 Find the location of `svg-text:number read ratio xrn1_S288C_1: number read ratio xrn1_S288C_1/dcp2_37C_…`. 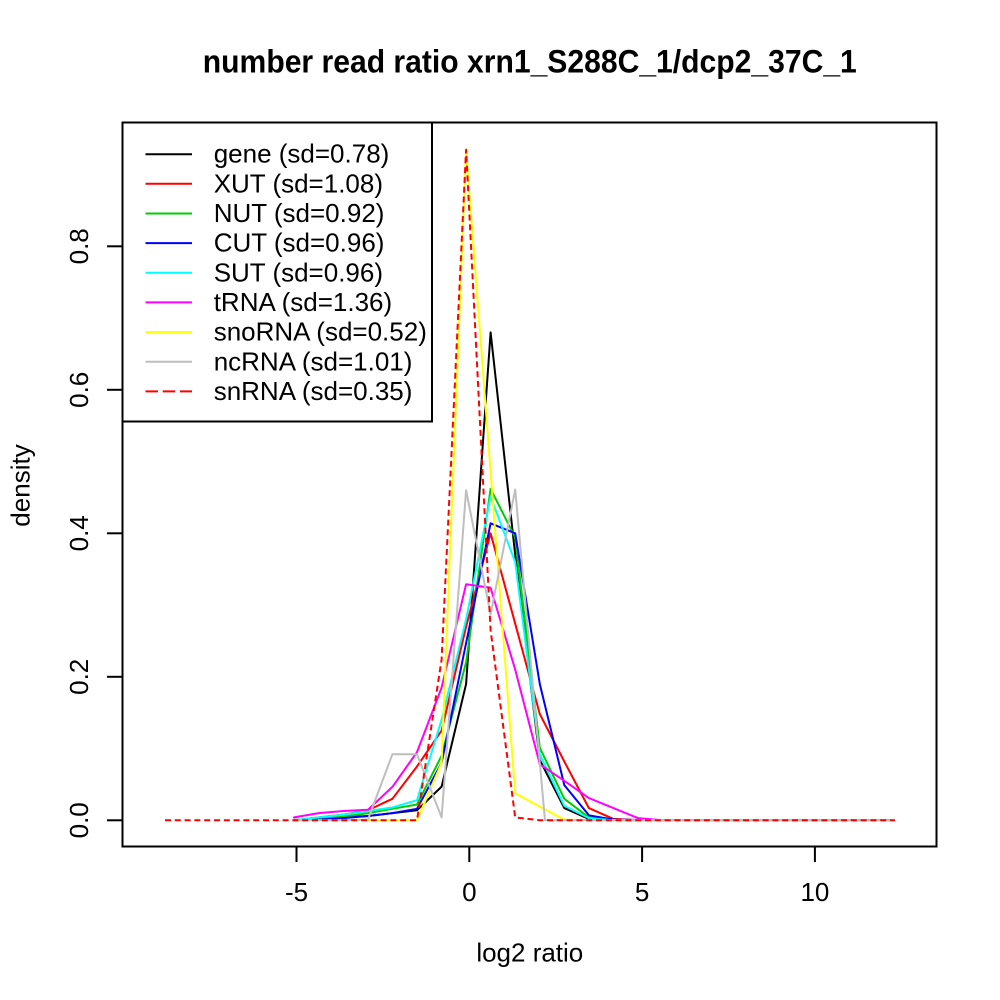

svg-text:number read ratio xrn1_S288C_1: number read ratio xrn1_S288C_1/dcp2_37C_… is located at coordinates (530, 62).